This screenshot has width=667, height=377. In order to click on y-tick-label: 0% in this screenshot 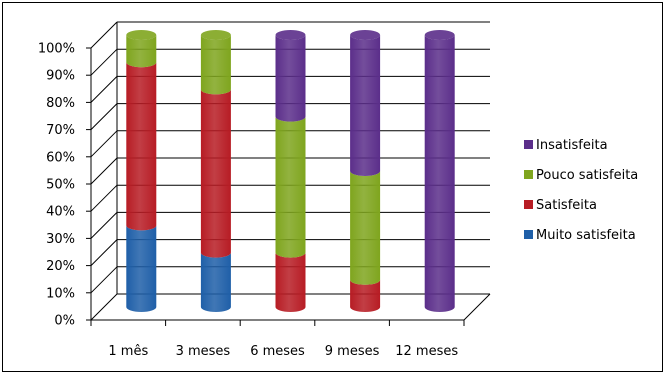, I will do `click(64, 321)`.